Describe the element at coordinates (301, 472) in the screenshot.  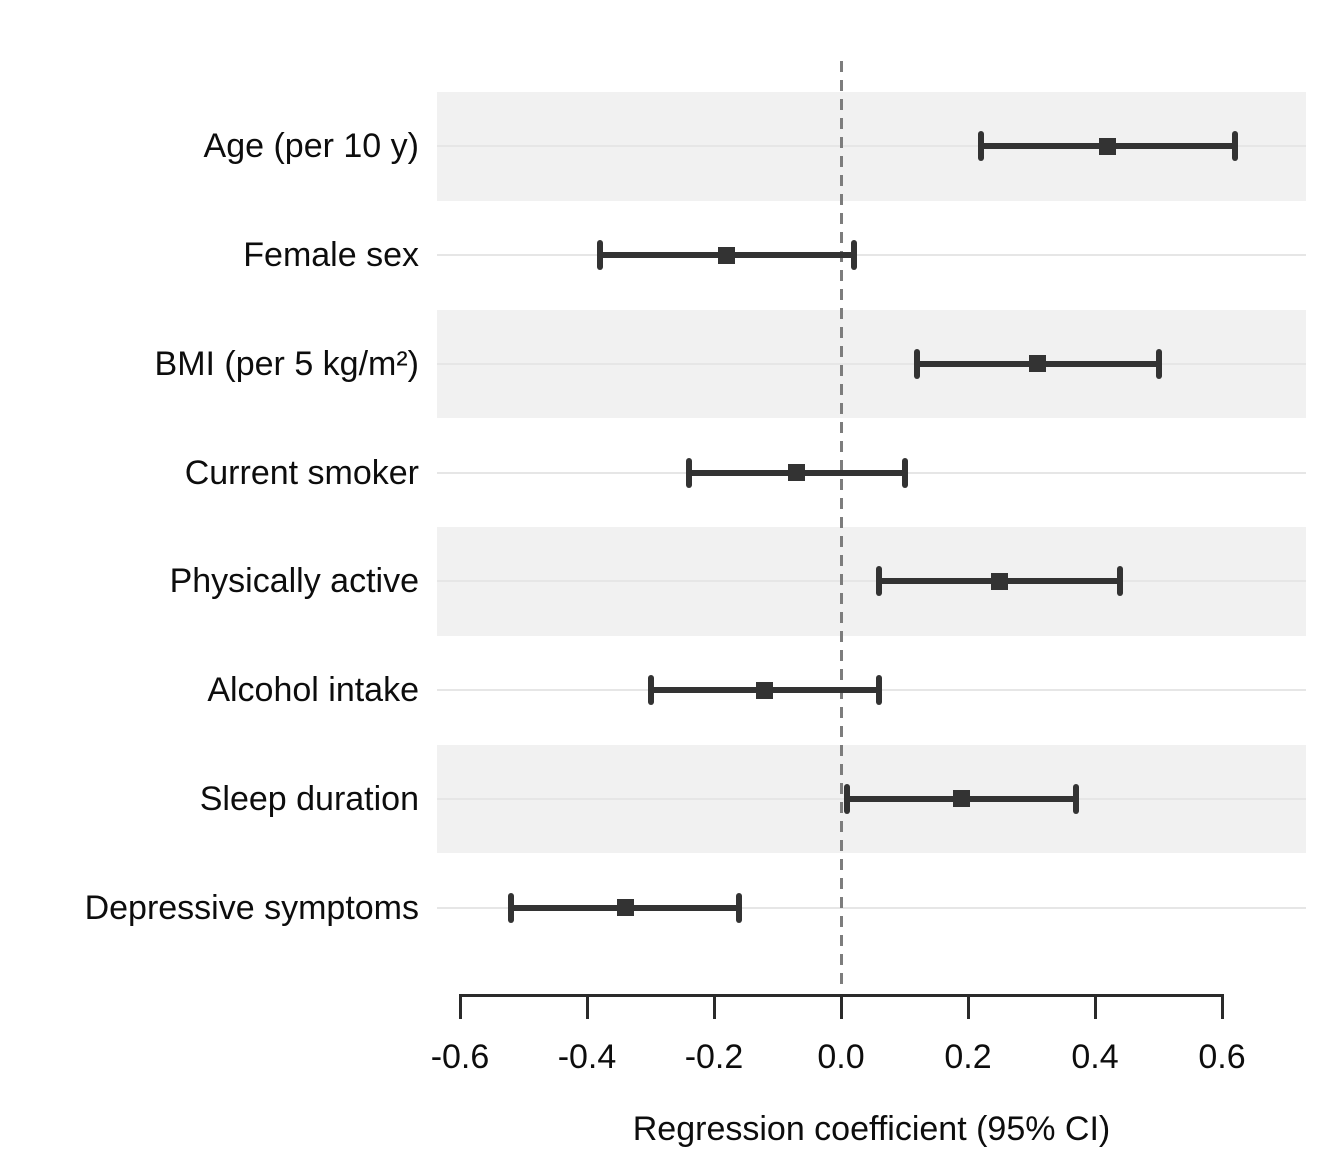
I see `category-label: Current smoker` at that location.